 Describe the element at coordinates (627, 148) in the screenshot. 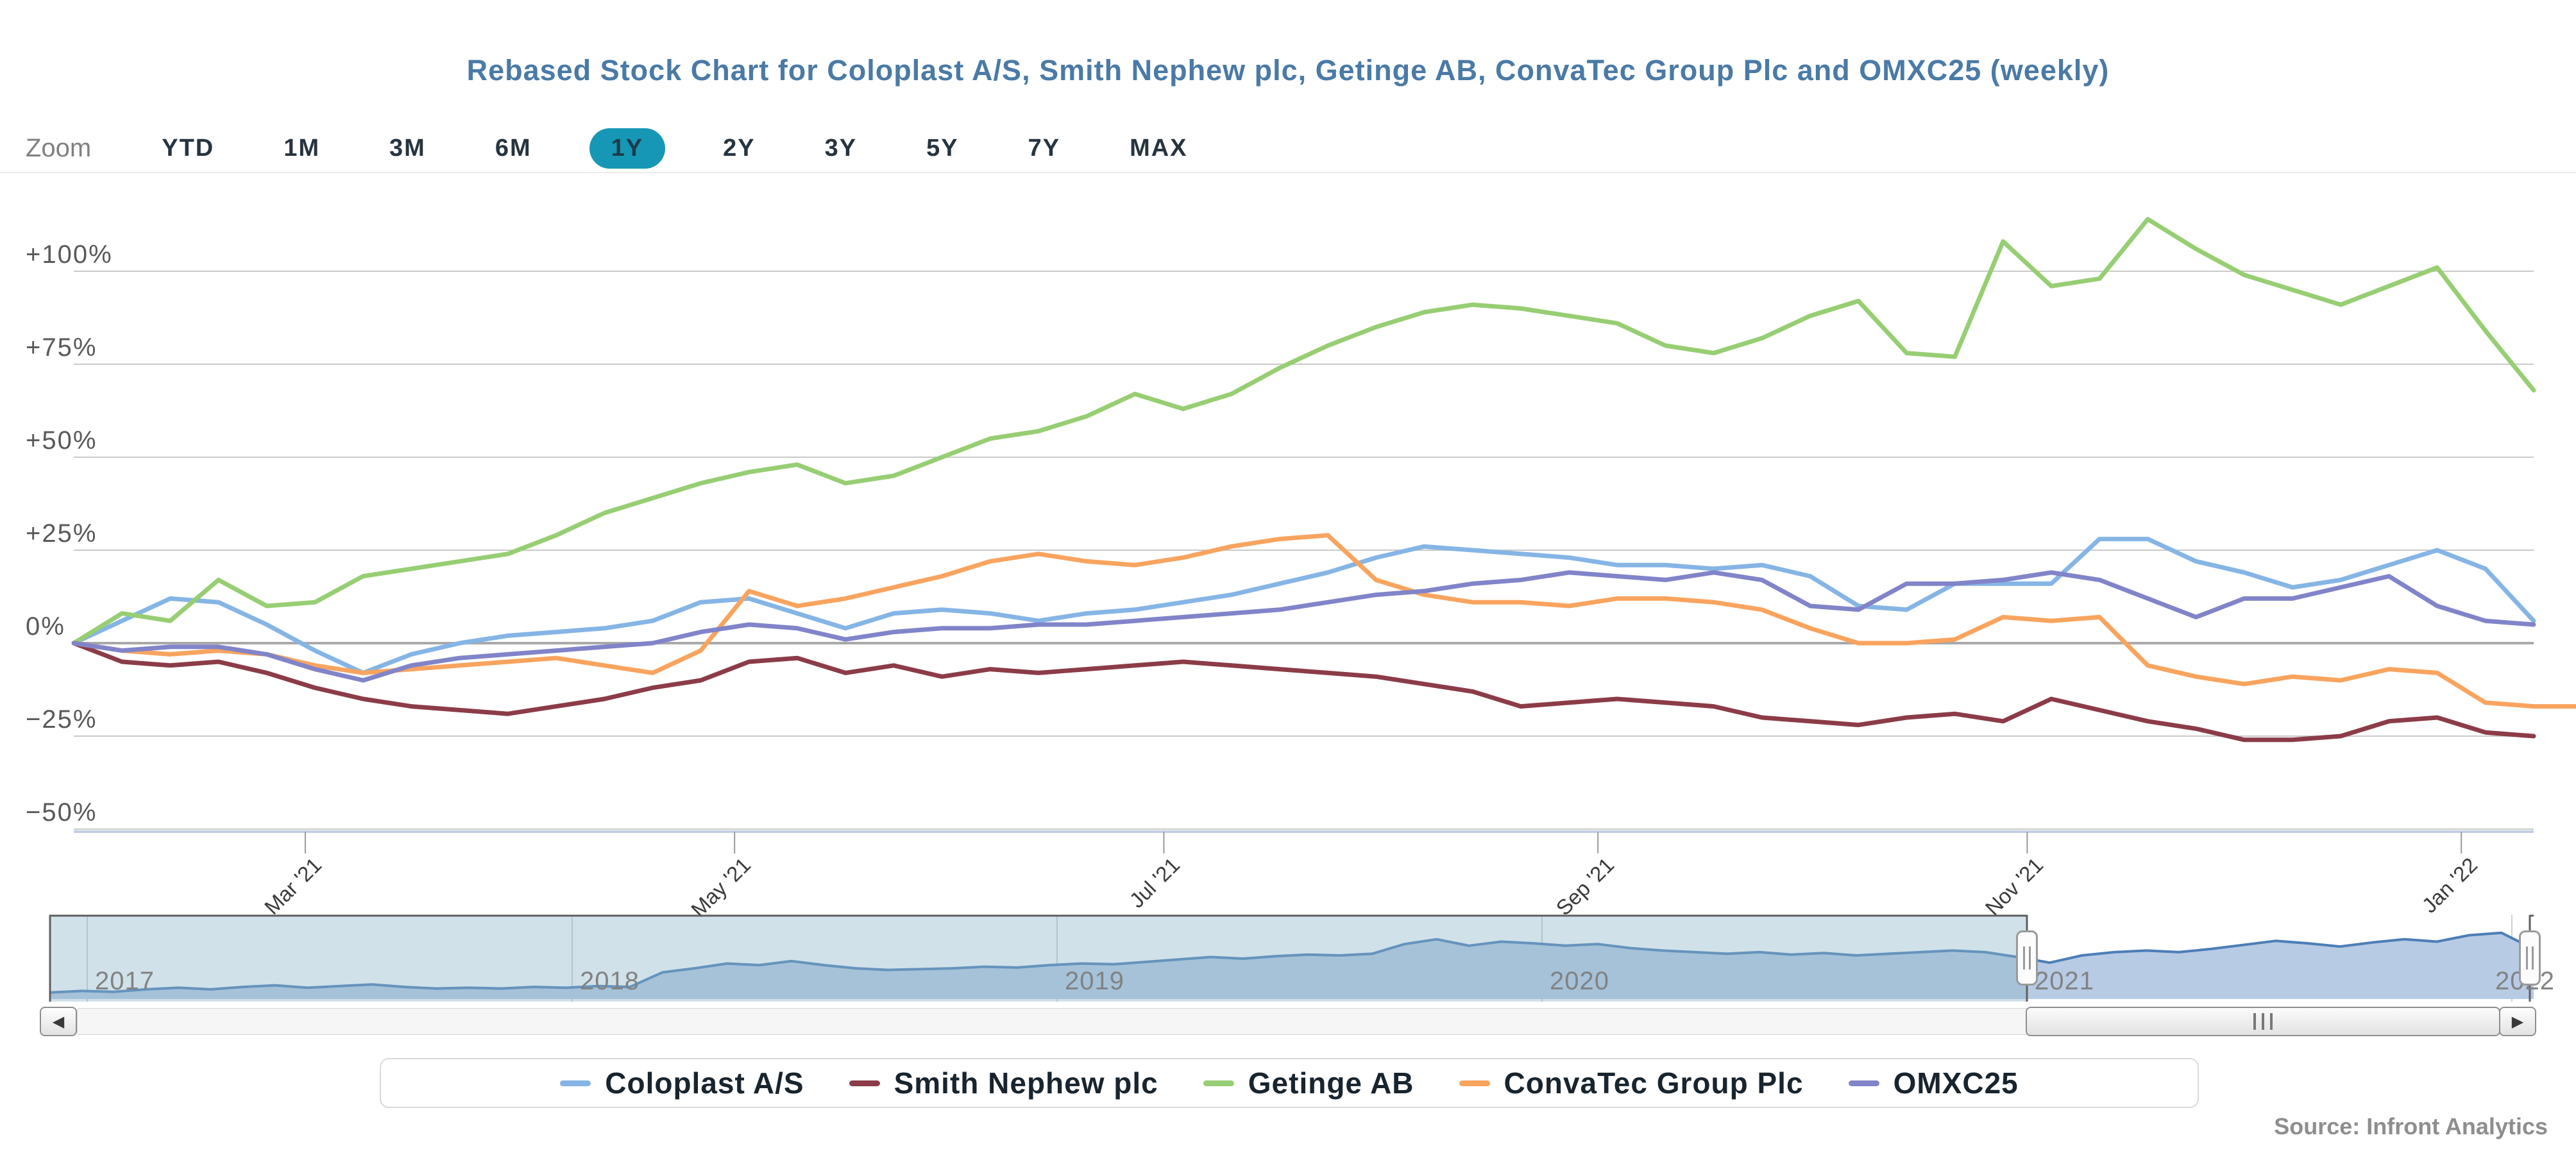

I see `zoom-button-1y: 1Y` at that location.